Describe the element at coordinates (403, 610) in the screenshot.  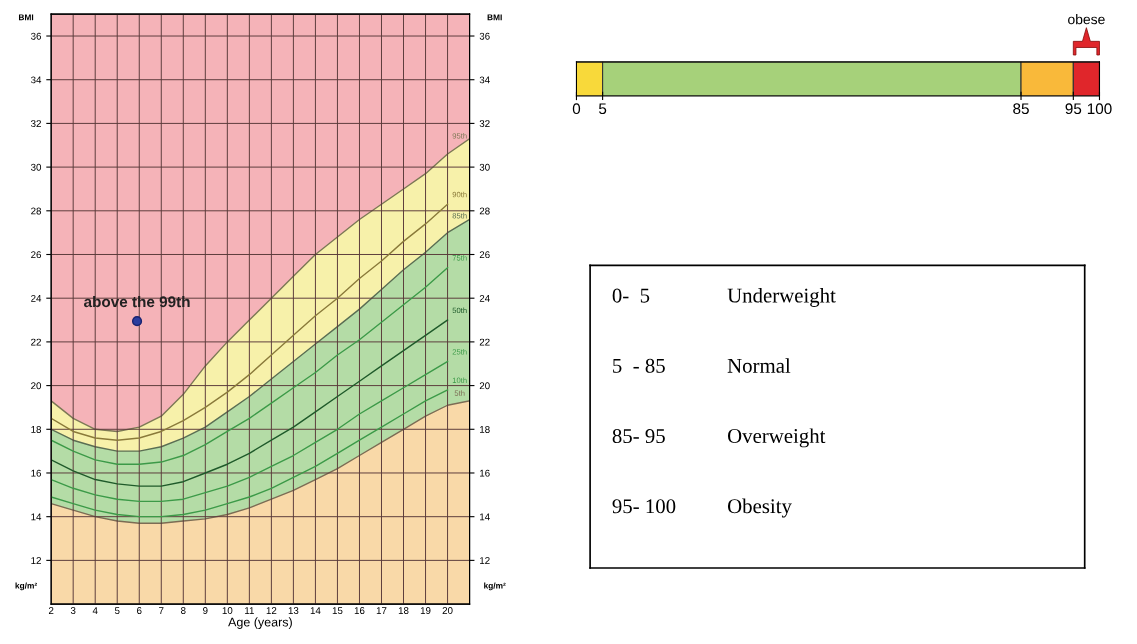
I see `x-tick-label: 18` at that location.